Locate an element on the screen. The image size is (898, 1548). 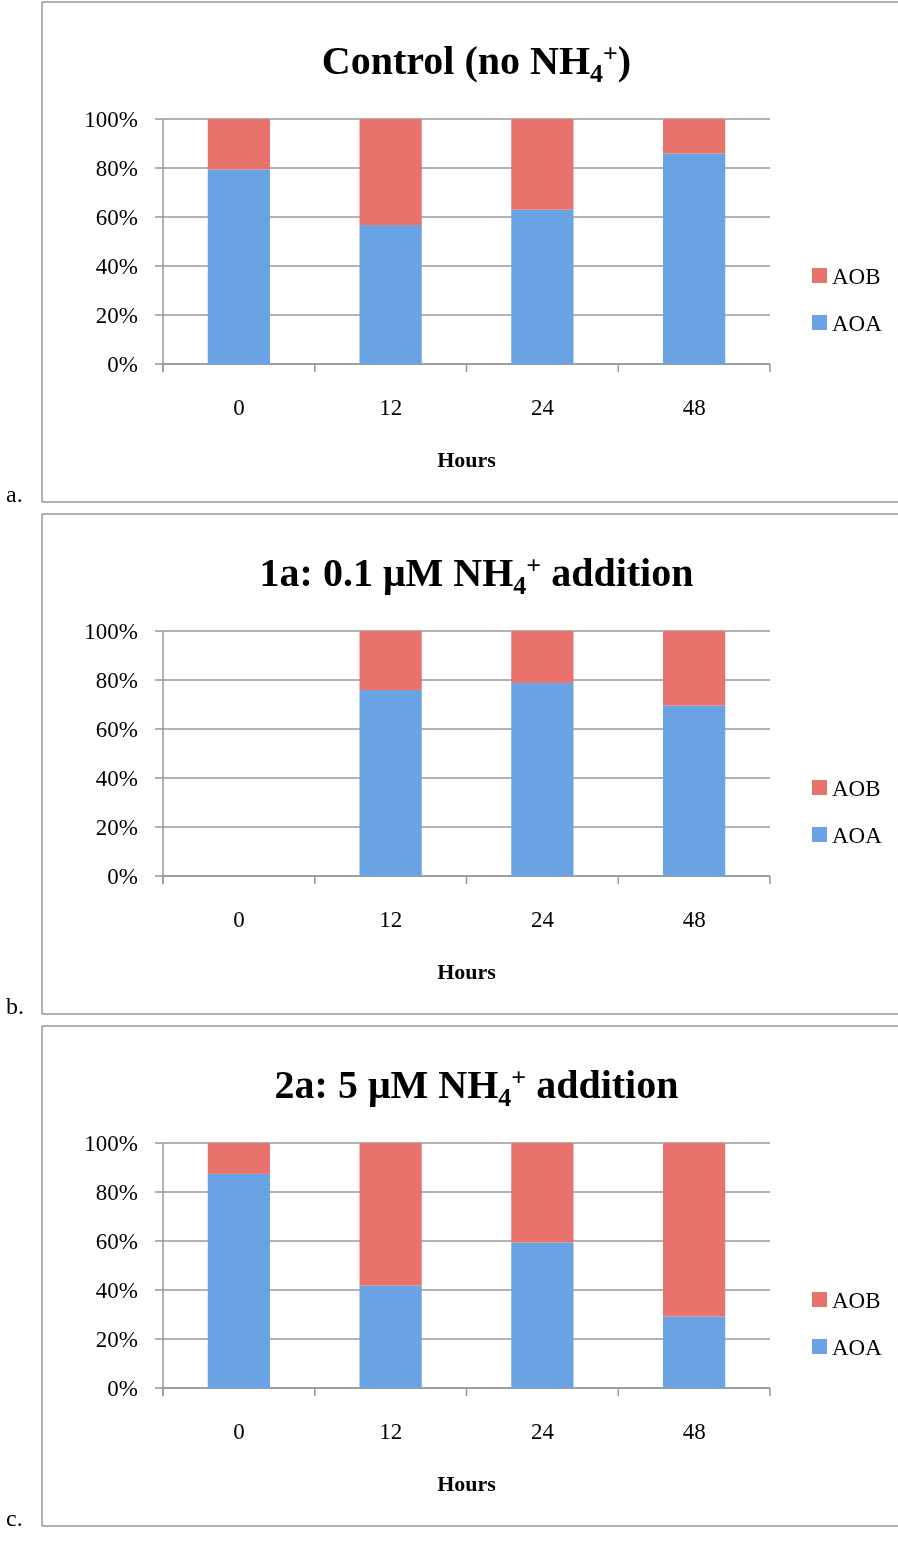
text: b. is located at coordinates (15, 1006).